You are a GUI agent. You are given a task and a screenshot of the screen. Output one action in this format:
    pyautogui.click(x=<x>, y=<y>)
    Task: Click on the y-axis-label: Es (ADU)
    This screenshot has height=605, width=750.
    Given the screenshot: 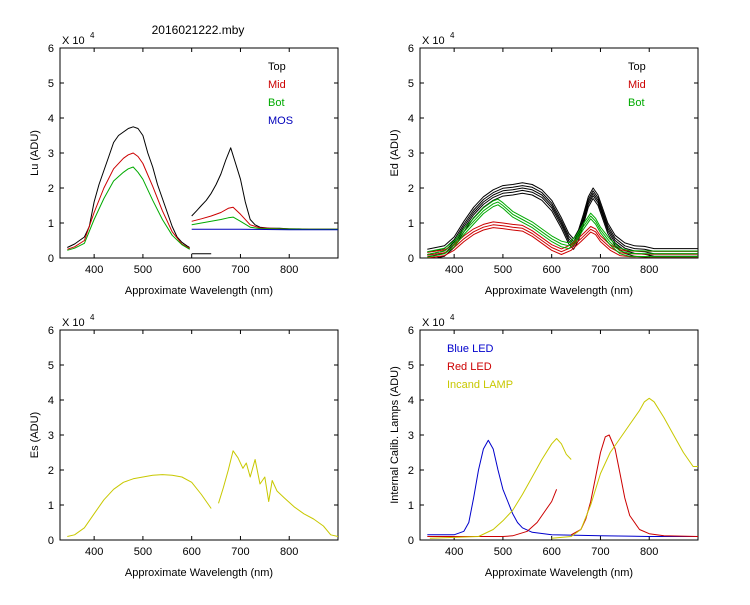 What is the action you would take?
    pyautogui.click(x=35, y=435)
    